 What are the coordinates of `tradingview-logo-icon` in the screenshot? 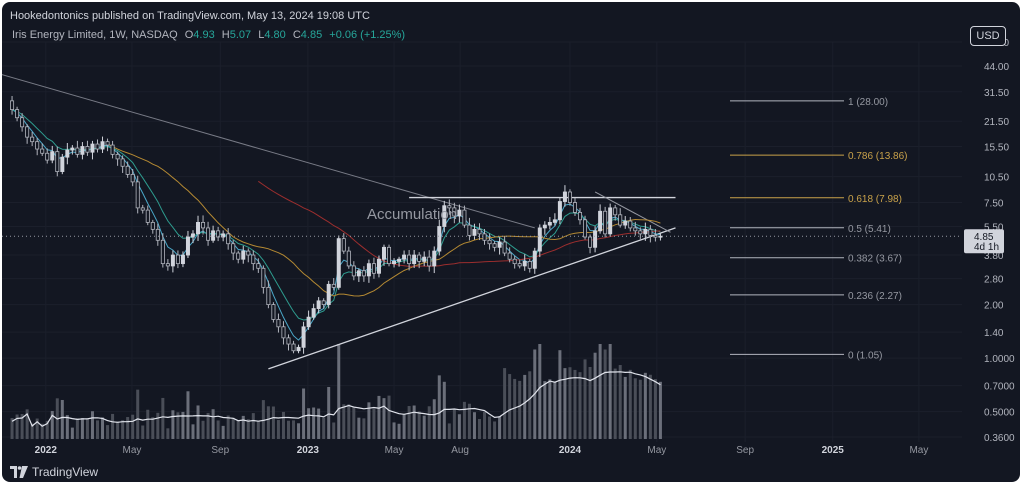 It's located at (19, 472).